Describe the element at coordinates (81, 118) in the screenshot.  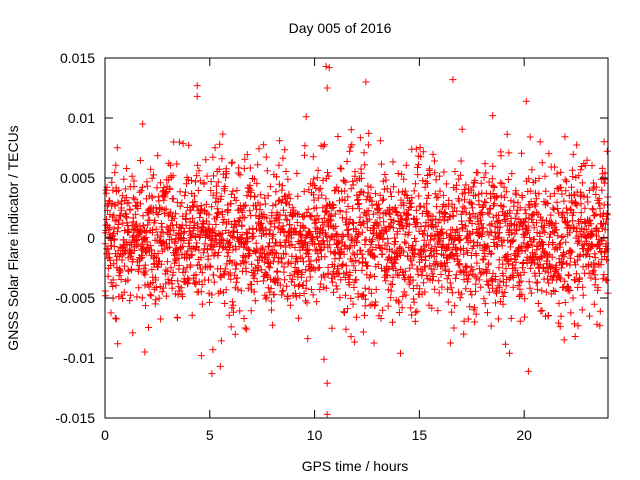
I see `y-tick-label: 0.01` at that location.